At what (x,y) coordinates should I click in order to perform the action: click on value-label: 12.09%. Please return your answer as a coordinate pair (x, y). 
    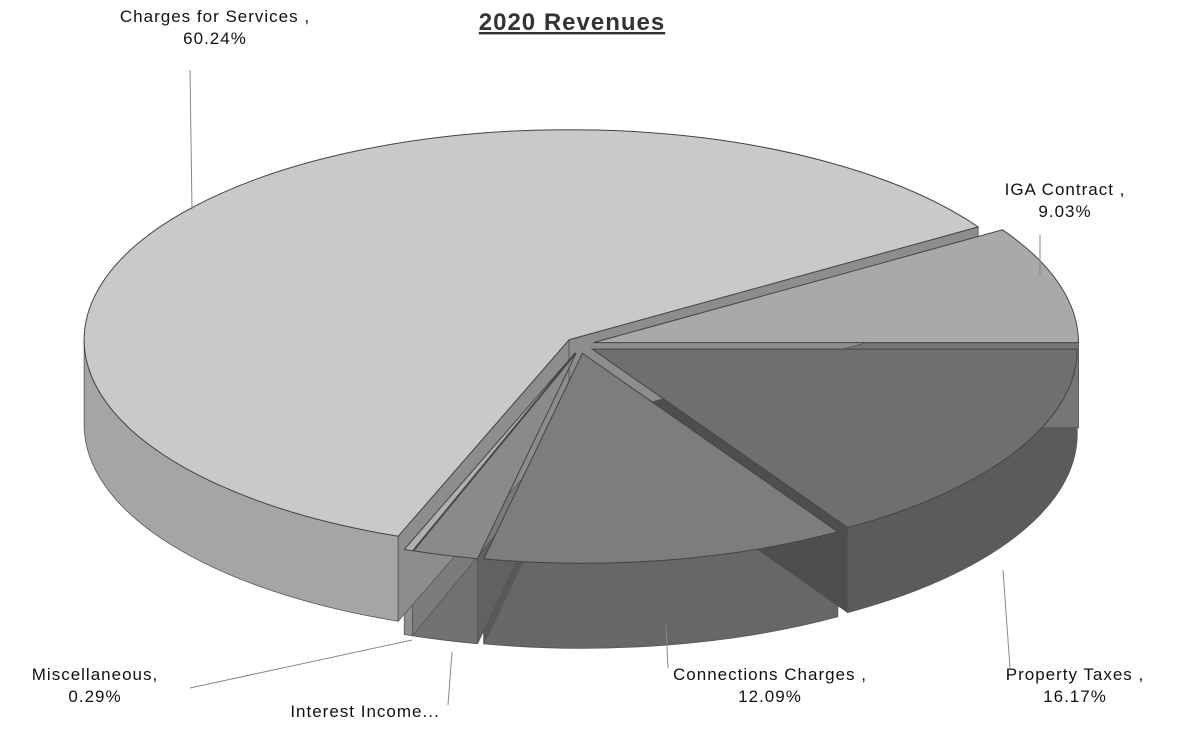
    Looking at the image, I should click on (770, 696).